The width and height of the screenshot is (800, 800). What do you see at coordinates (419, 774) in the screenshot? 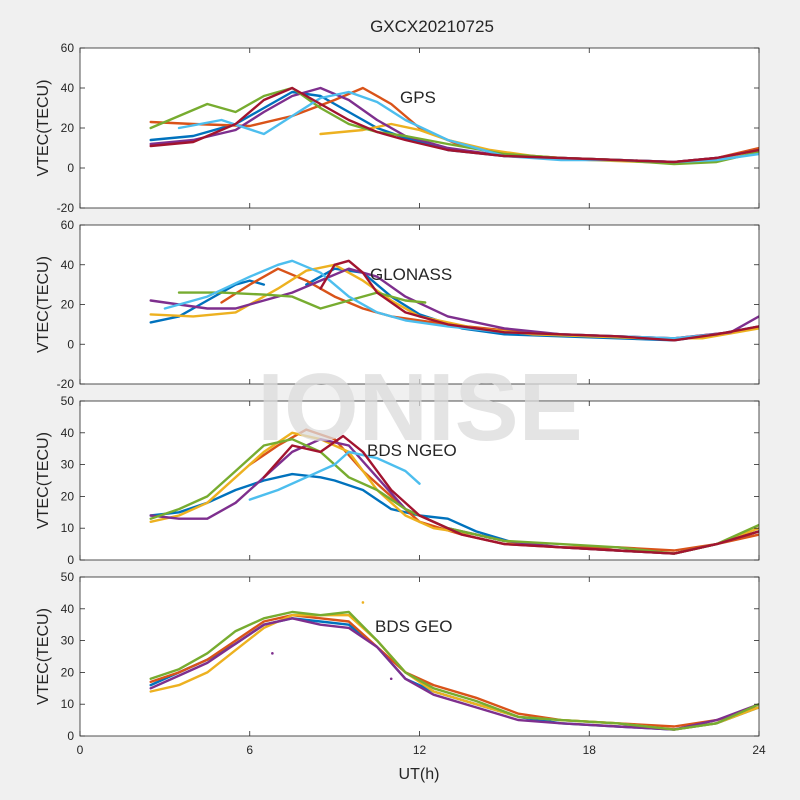
I see `x-axis-label: UT(h)` at bounding box center [419, 774].